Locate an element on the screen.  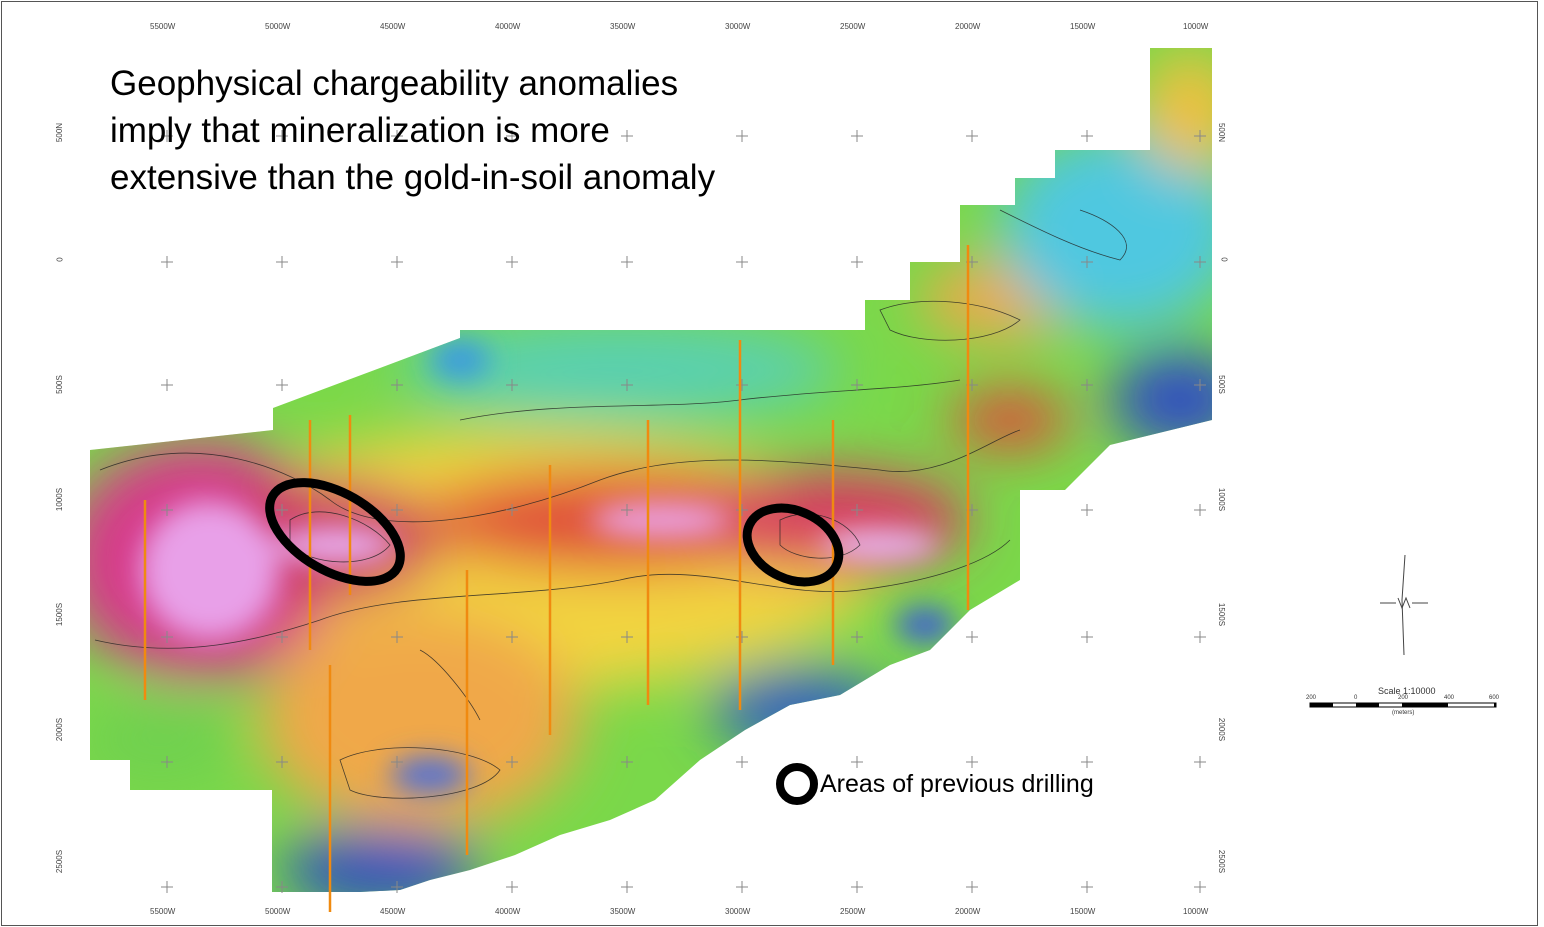
x-tick-bottom: 3000W is located at coordinates (738, 911).